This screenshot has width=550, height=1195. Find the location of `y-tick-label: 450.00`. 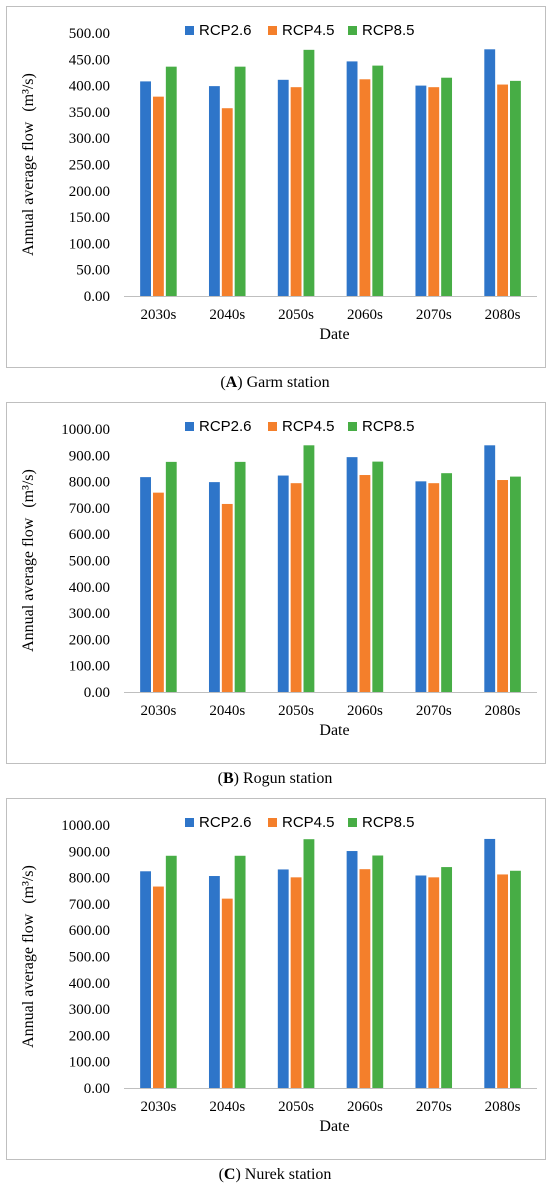

y-tick-label: 450.00 is located at coordinates (89, 60).